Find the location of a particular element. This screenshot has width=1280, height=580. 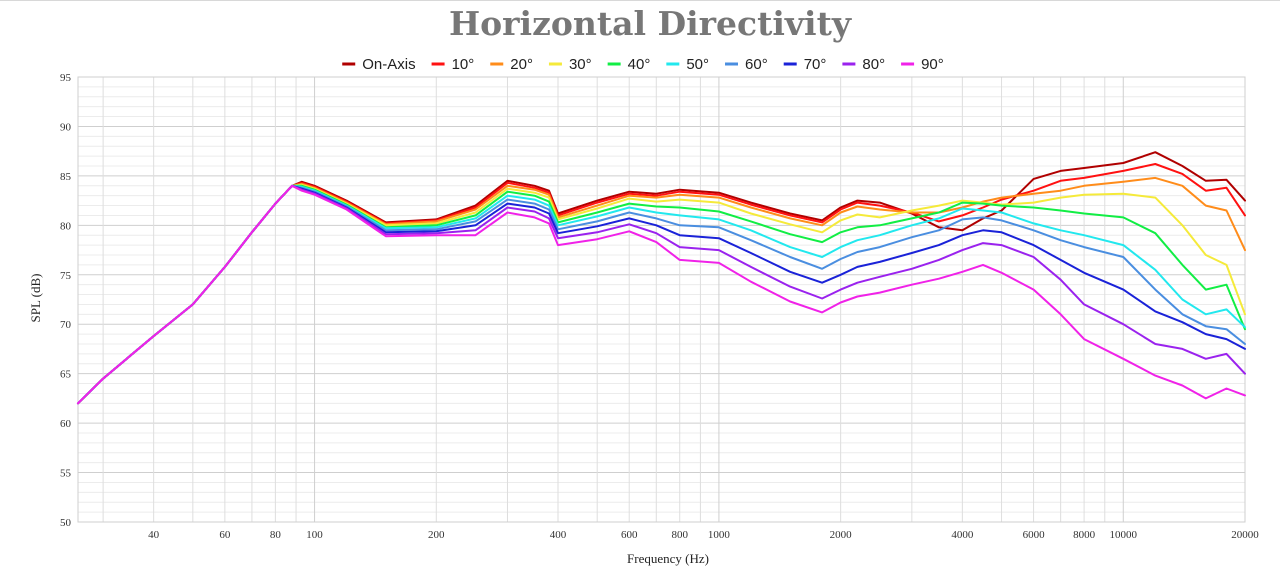

y-axis-label: SPL (dB) is located at coordinates (35, 298).